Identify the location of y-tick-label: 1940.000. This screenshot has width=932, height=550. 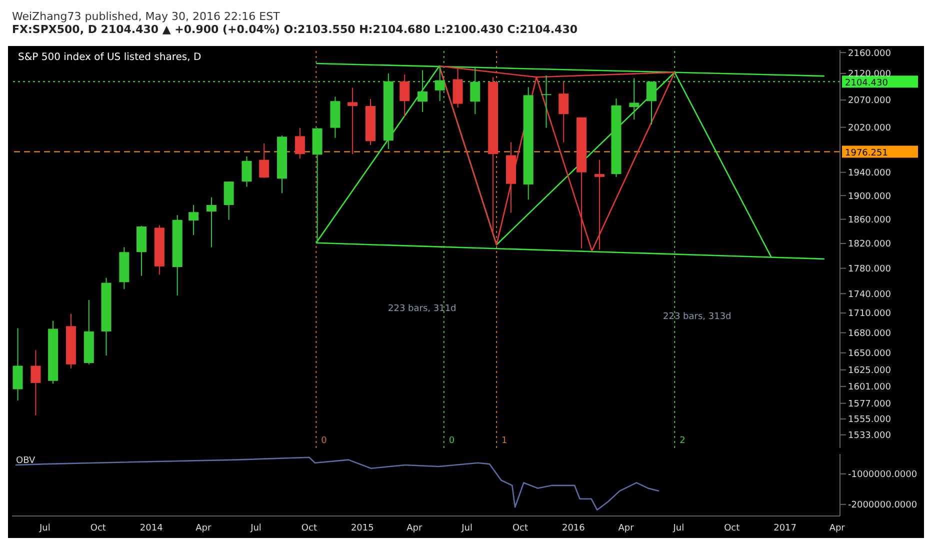
(870, 173).